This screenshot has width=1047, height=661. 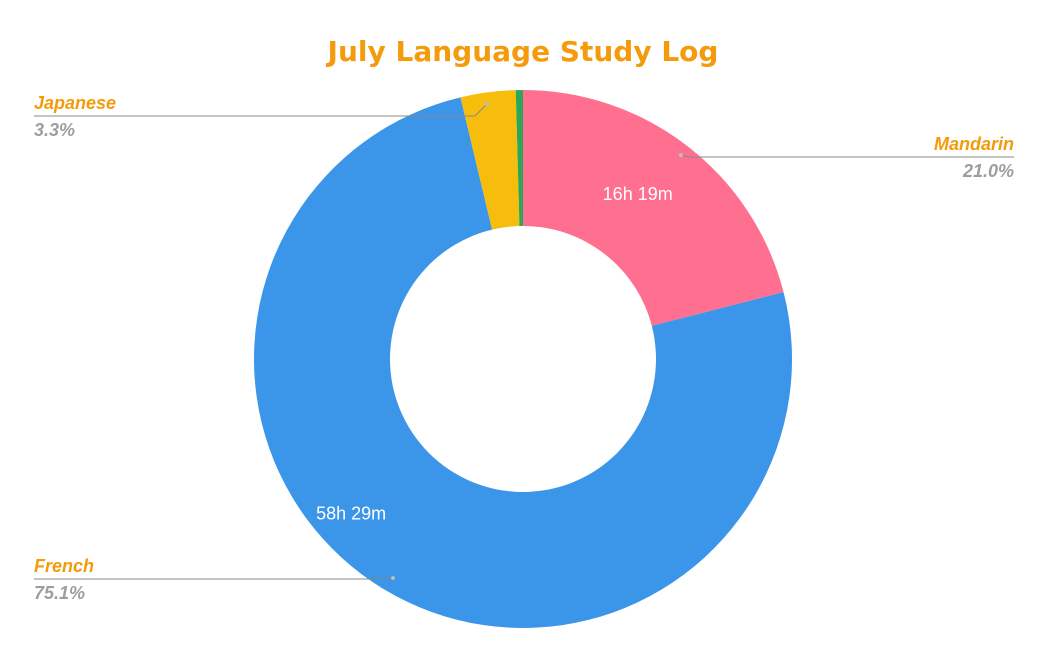 I want to click on leader-dot-japanese, so click(x=487, y=104).